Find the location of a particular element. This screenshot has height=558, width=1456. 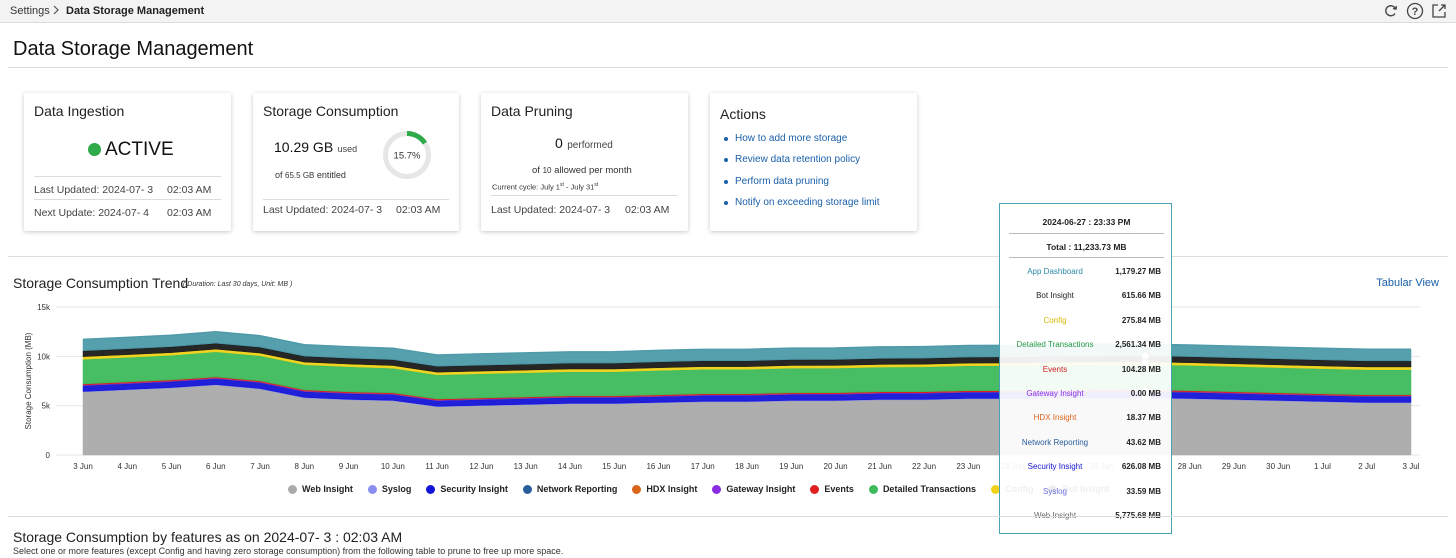

y-tick-label: 10k is located at coordinates (44, 356).